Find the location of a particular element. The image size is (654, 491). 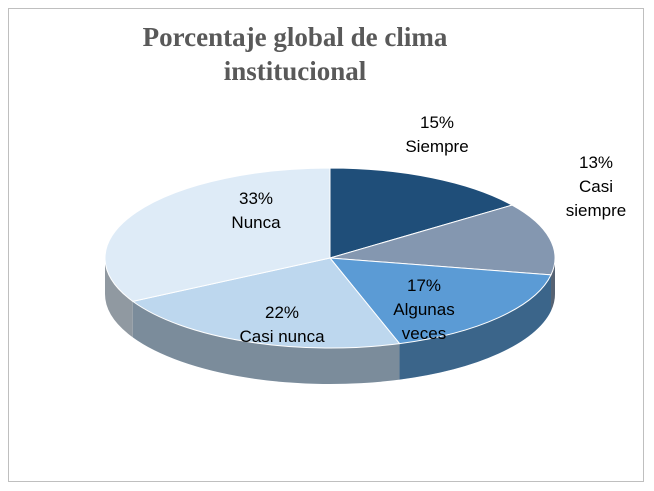

data-label: 22% Casi nunca is located at coordinates (282, 325).